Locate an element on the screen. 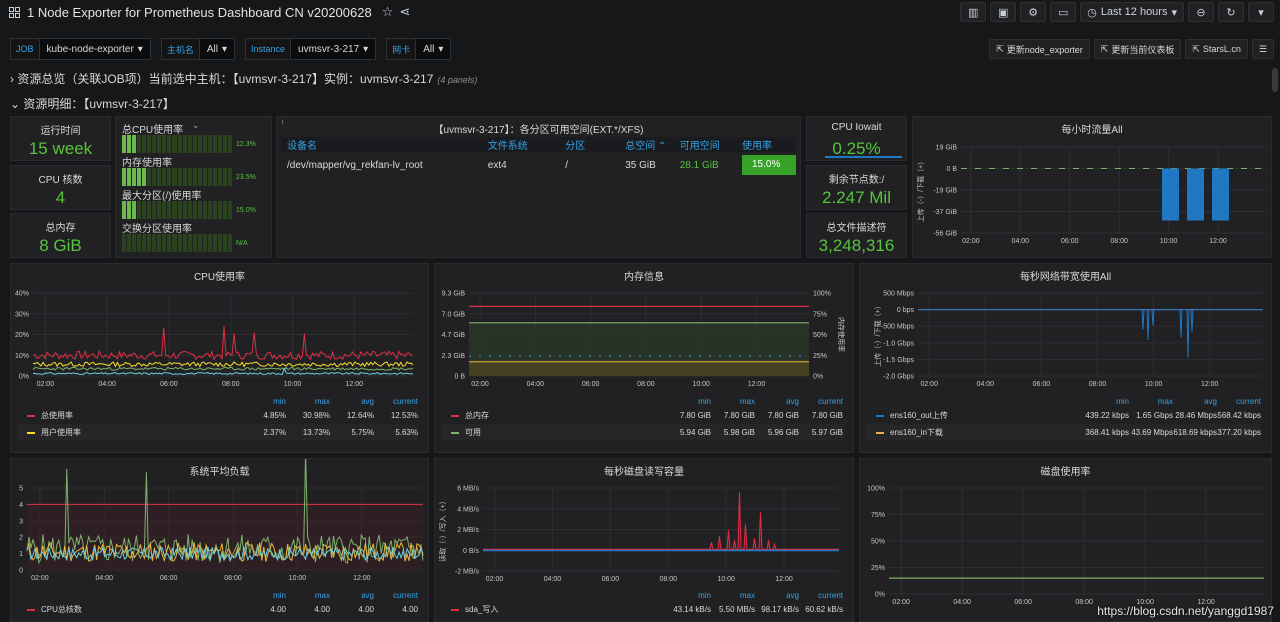 This screenshot has width=1280, height=622. link-starsl: ⇱ StarsL.cn is located at coordinates (1216, 49).